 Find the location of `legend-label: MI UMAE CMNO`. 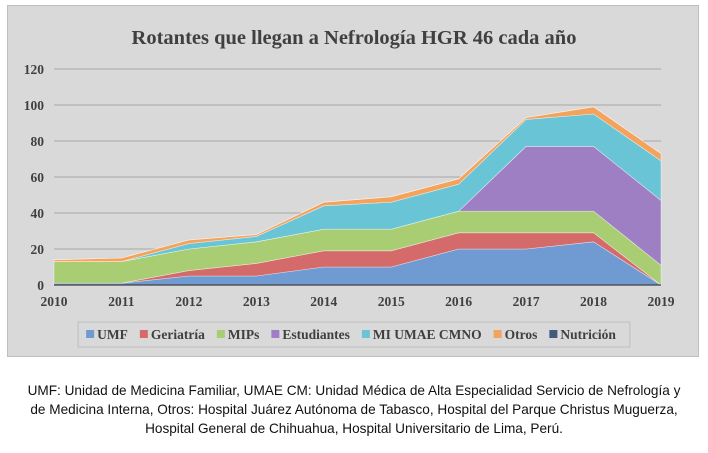

legend-label: MI UMAE CMNO is located at coordinates (427, 334).